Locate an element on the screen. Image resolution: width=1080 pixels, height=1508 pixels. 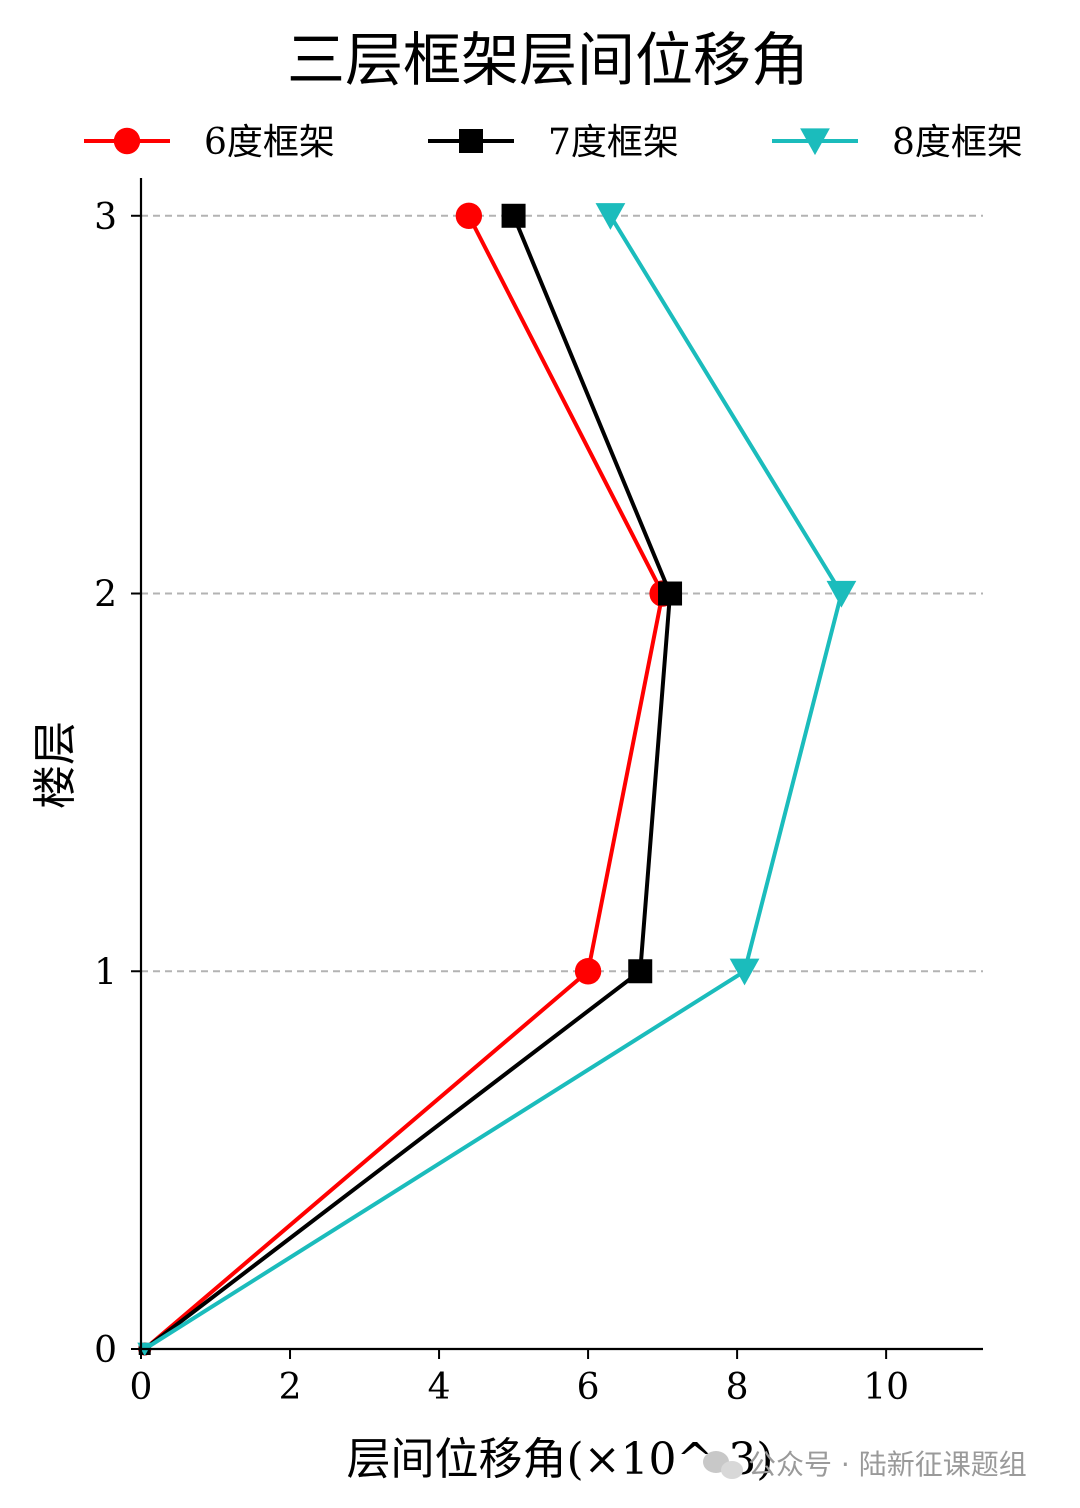
wechat-icon is located at coordinates (723, 1465).